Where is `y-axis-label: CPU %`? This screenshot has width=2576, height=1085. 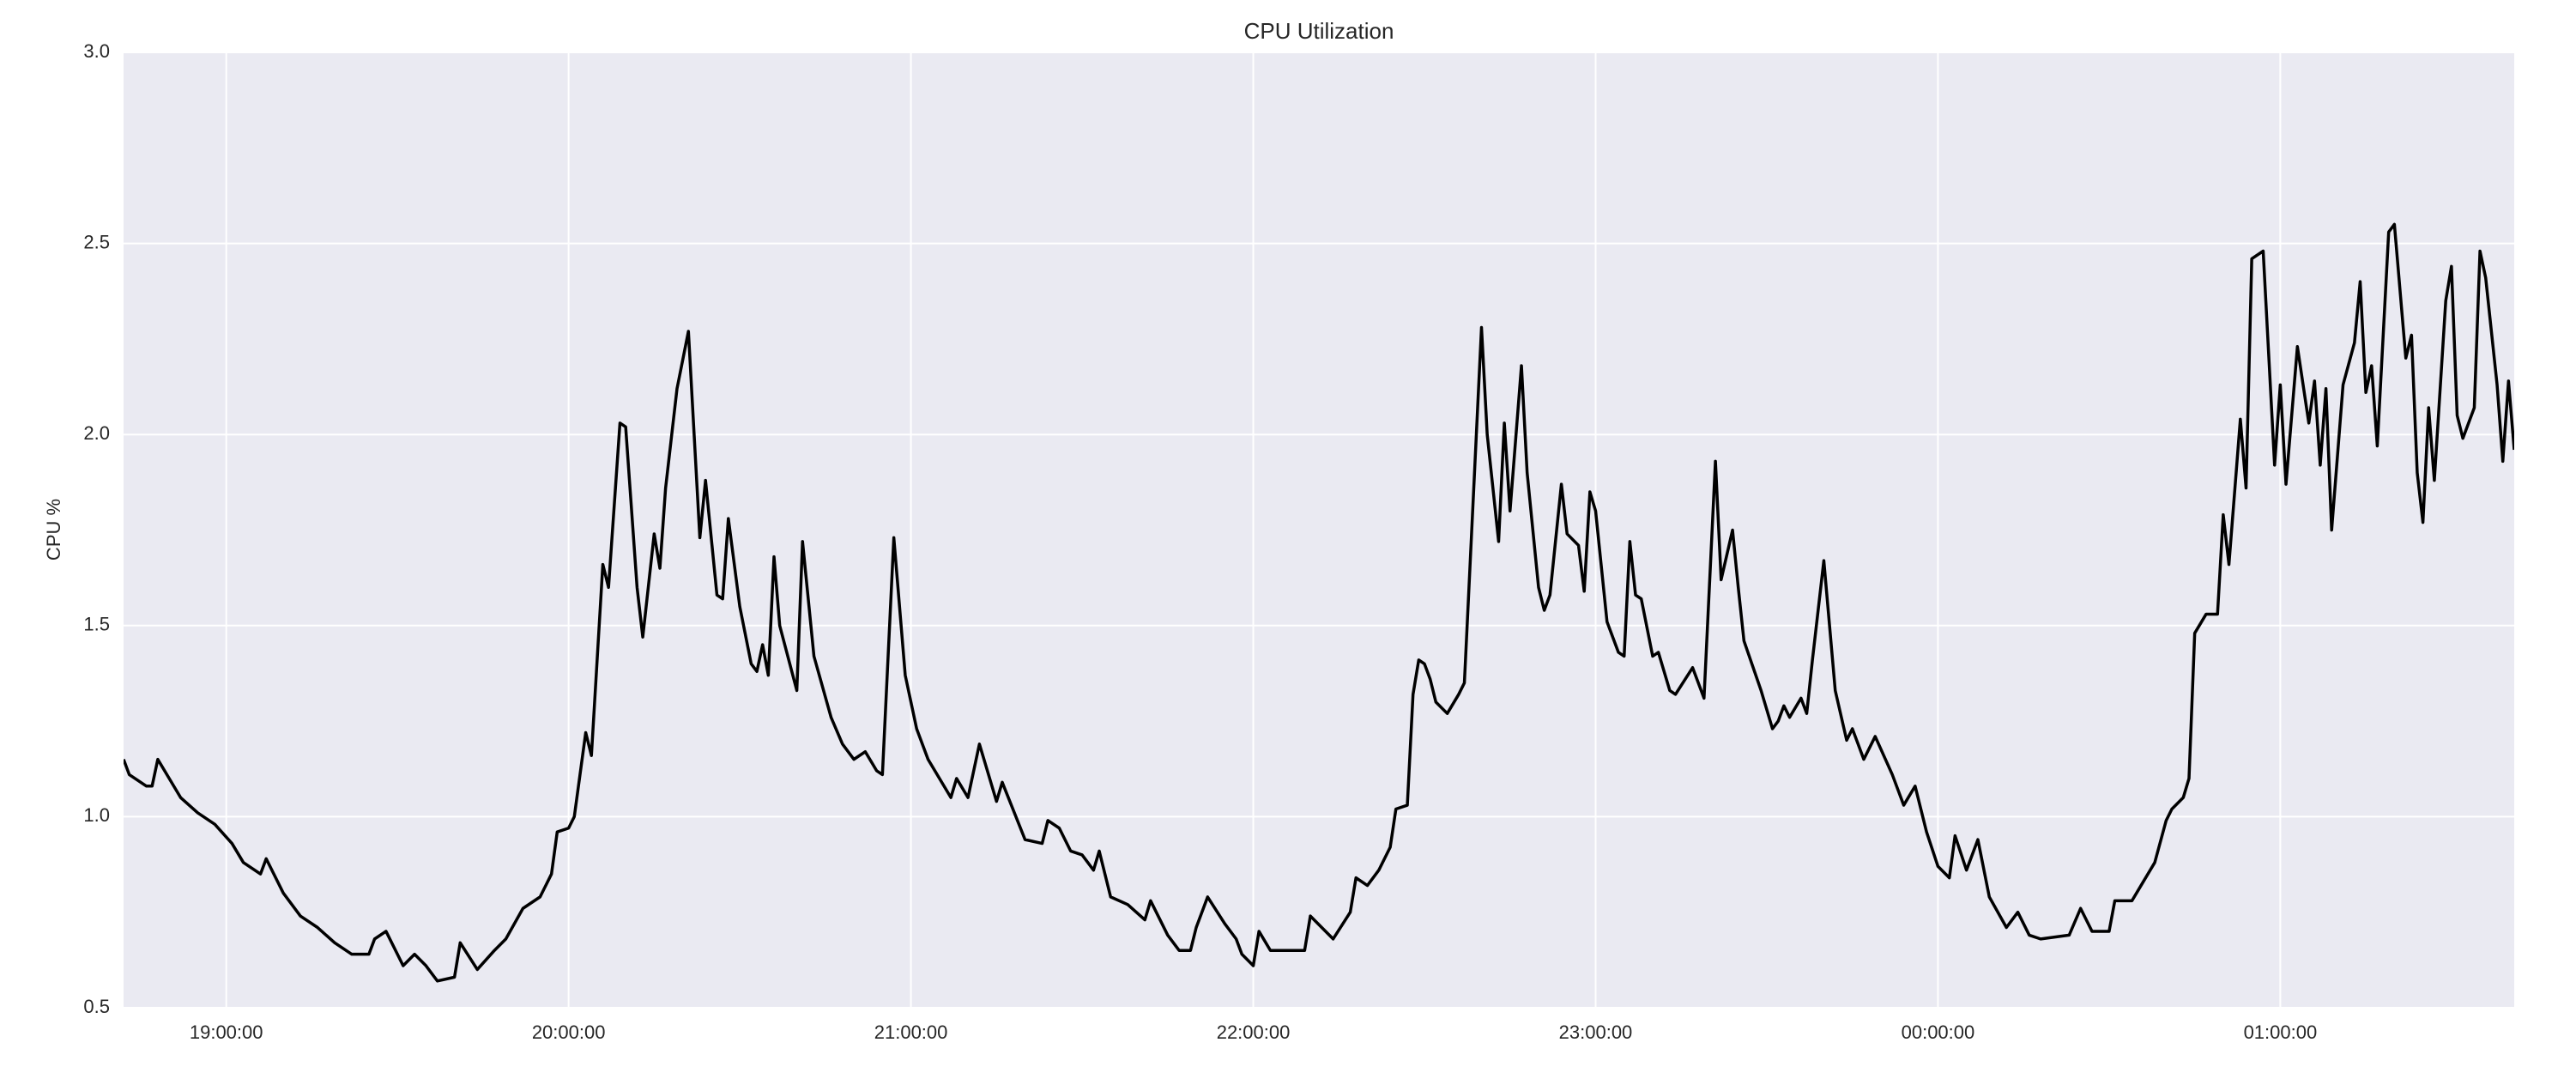 y-axis-label: CPU % is located at coordinates (53, 530).